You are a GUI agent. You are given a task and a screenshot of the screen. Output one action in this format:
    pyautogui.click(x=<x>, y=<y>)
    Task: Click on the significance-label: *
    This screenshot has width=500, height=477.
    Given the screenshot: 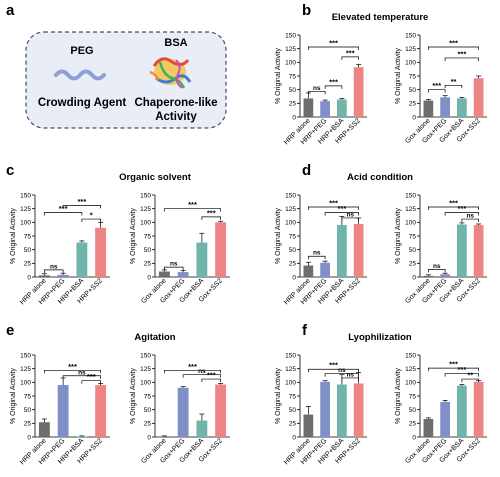 What is the action you would take?
    pyautogui.click(x=91, y=215)
    